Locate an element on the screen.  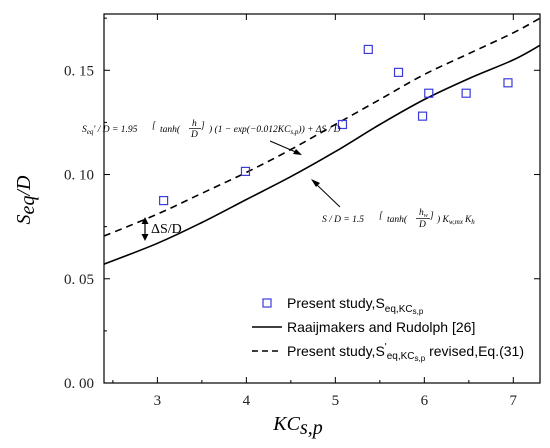
bracket-left-2: [ is located at coordinates (381, 216).